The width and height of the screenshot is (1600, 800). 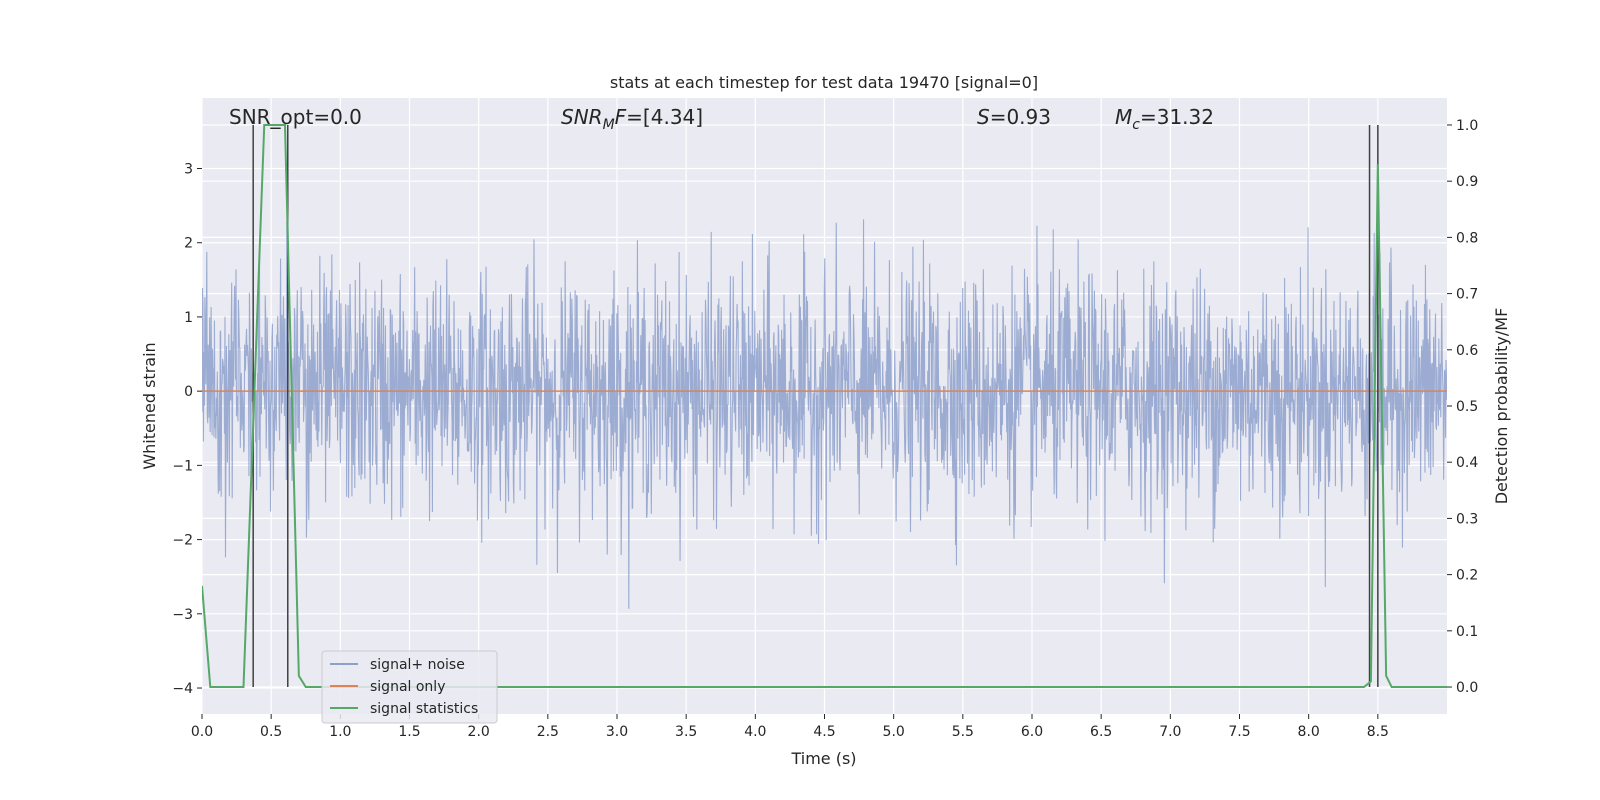 What do you see at coordinates (1378, 732) in the screenshot?
I see `x-tick-label: 8.5` at bounding box center [1378, 732].